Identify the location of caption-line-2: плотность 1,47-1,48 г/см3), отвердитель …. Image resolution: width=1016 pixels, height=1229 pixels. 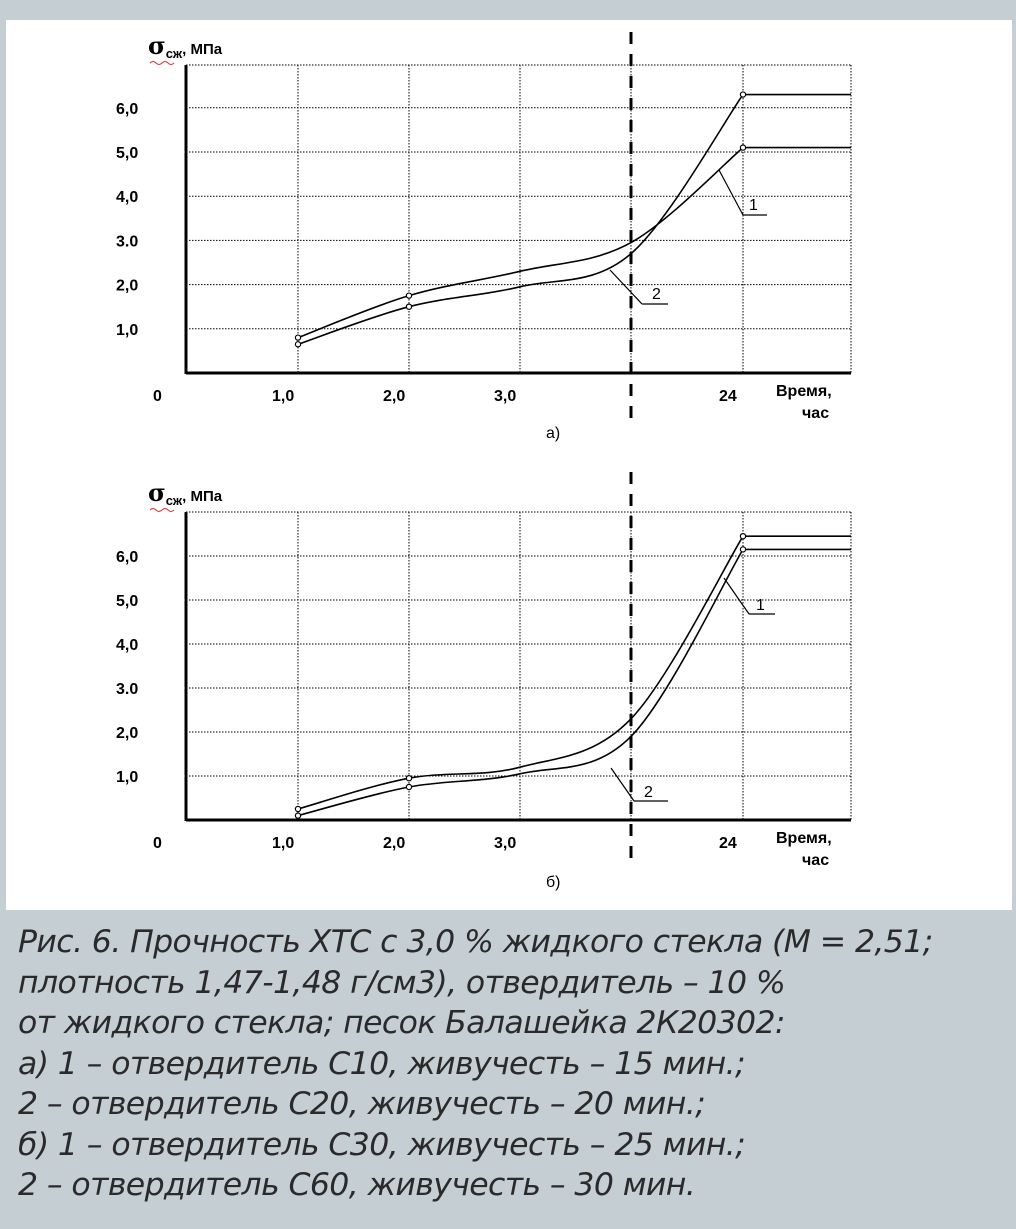
(402, 982).